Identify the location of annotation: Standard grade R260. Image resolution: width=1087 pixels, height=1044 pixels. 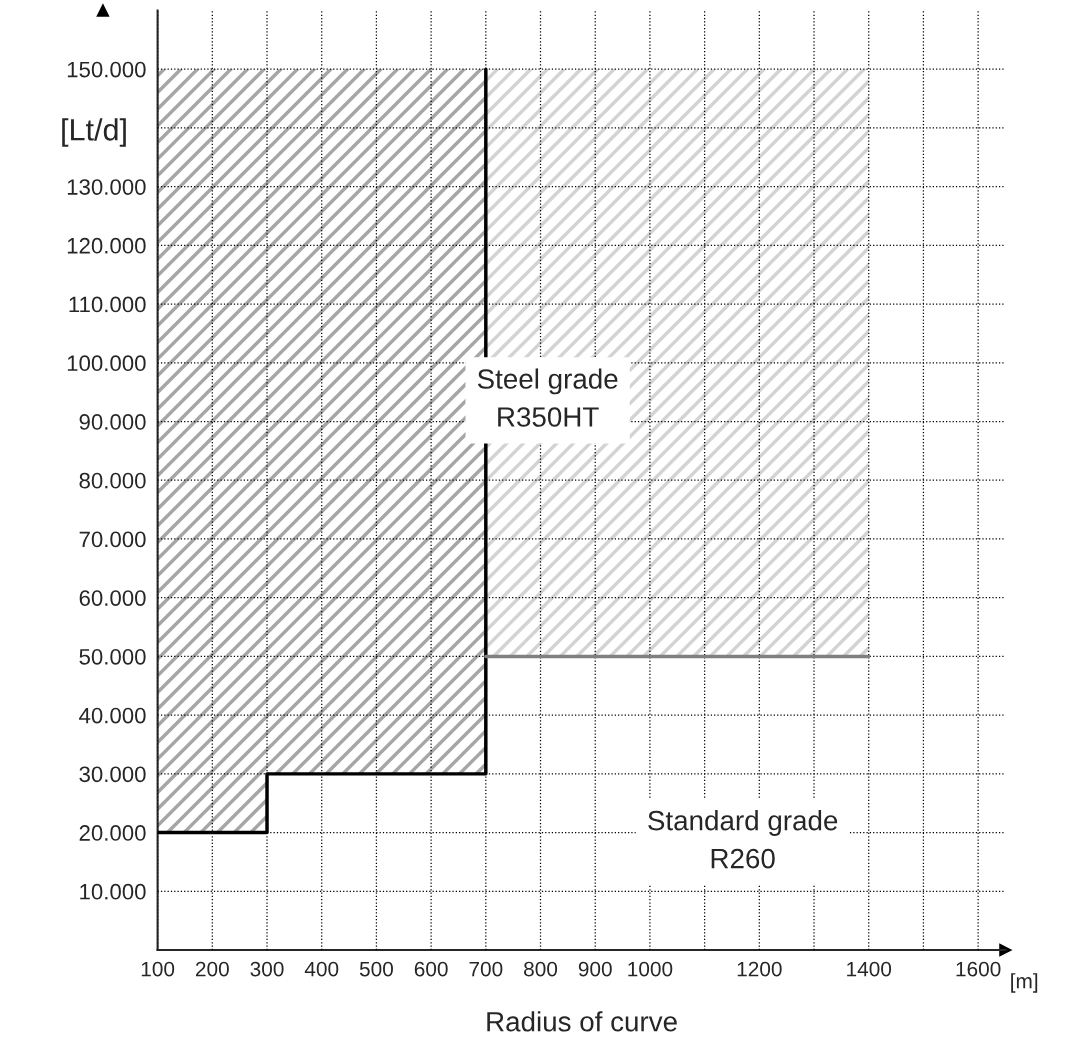
(743, 839).